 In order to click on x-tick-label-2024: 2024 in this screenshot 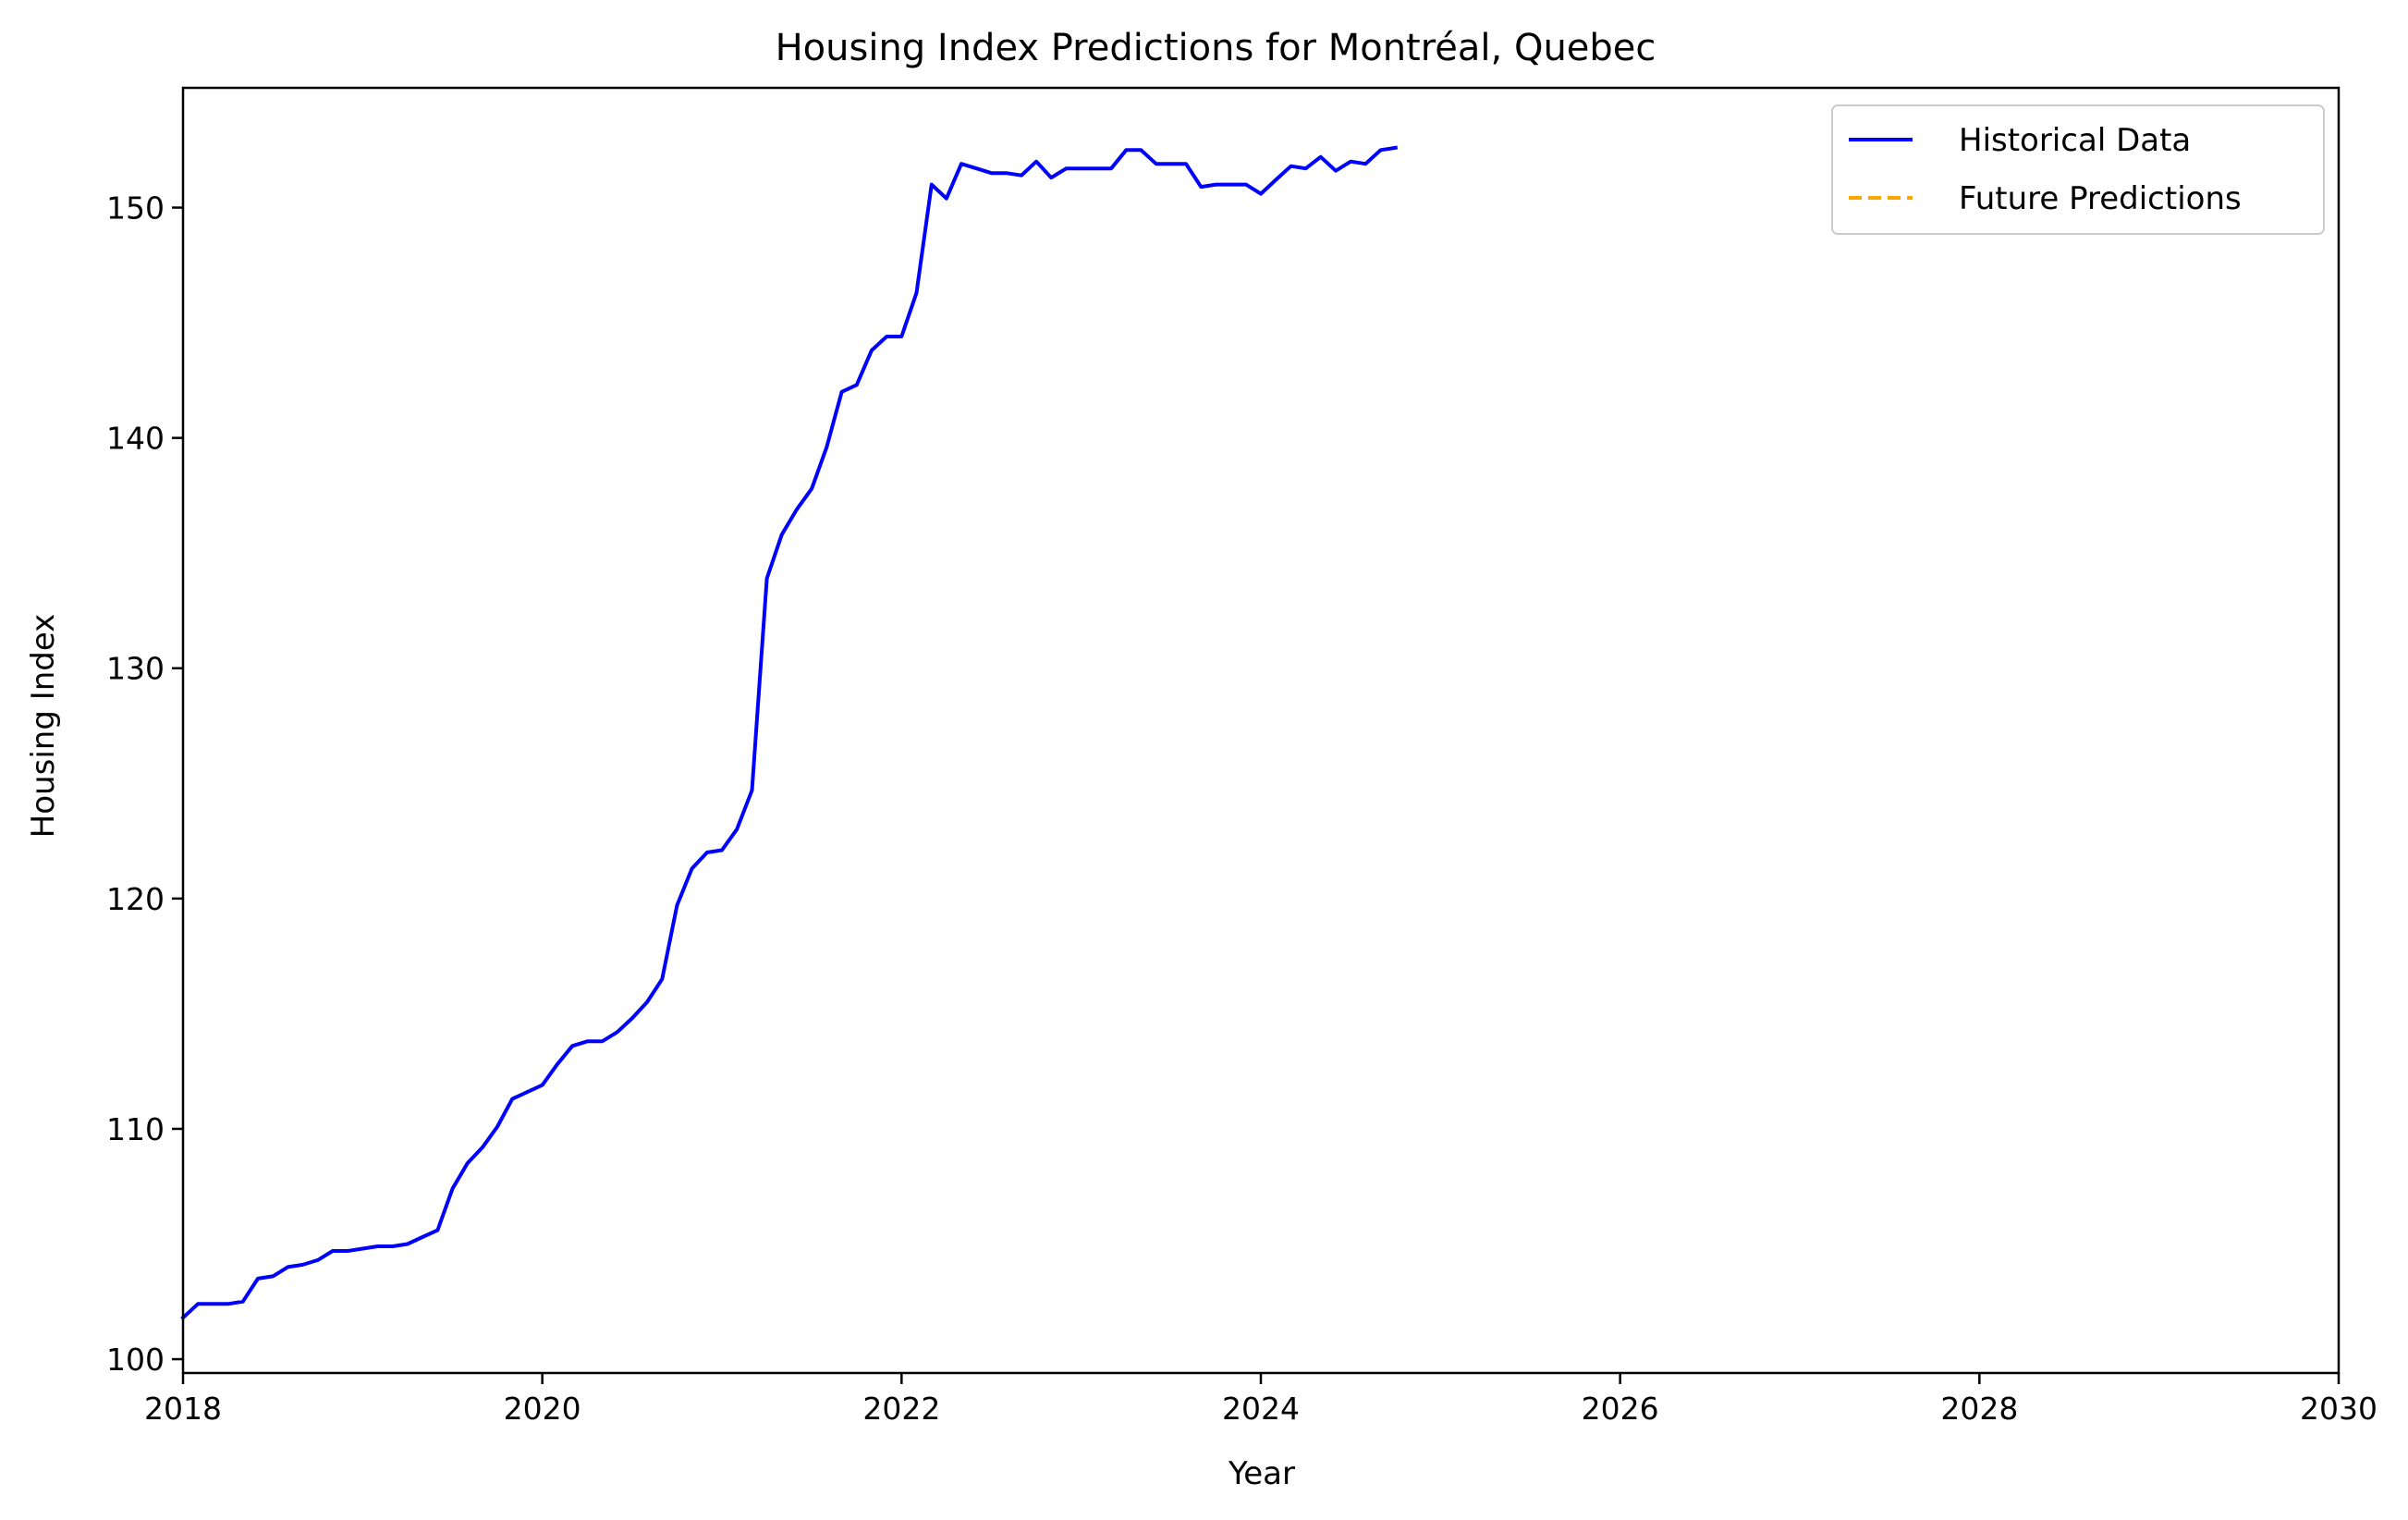, I will do `click(1261, 1409)`.